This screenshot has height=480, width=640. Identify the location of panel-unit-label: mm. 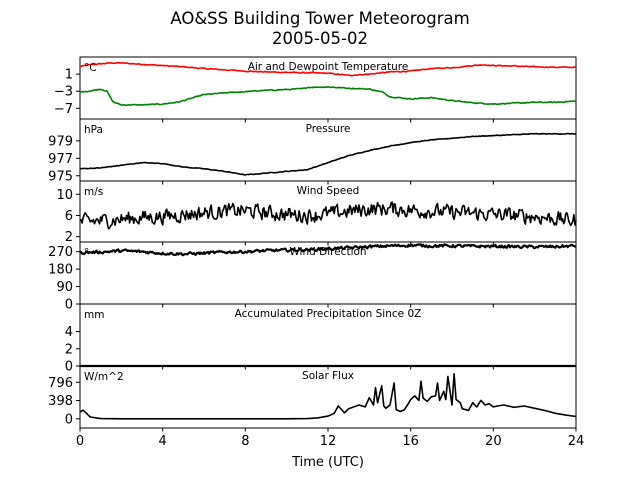
(94, 315).